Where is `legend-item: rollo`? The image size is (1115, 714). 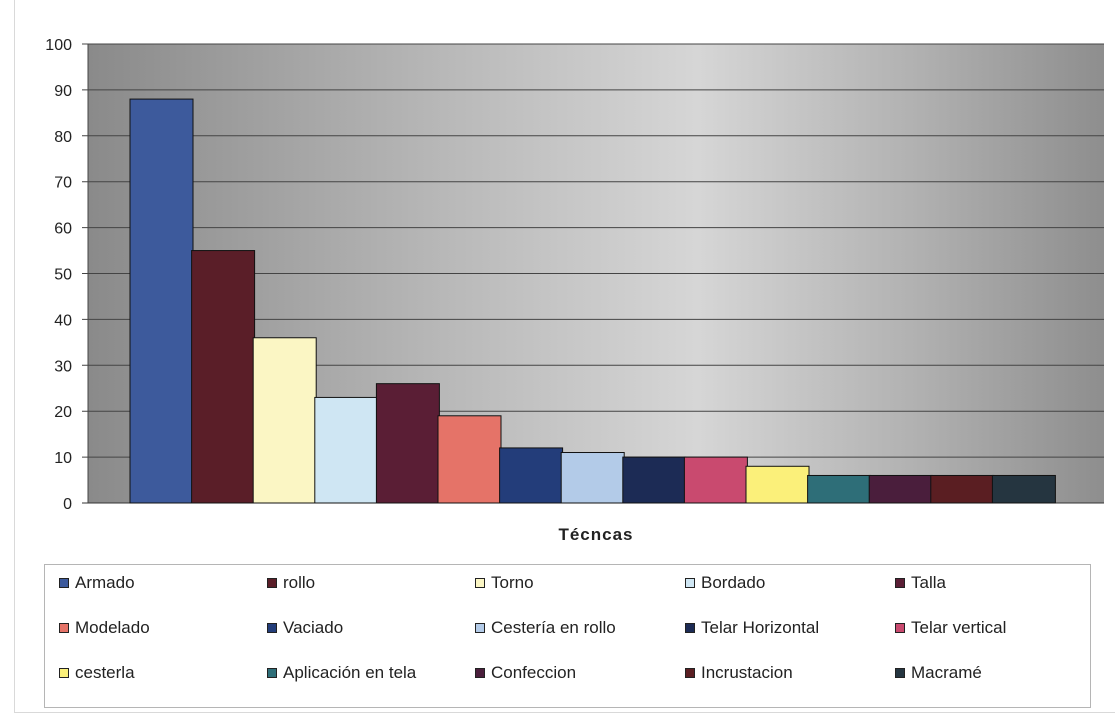
legend-item: rollo is located at coordinates (291, 583).